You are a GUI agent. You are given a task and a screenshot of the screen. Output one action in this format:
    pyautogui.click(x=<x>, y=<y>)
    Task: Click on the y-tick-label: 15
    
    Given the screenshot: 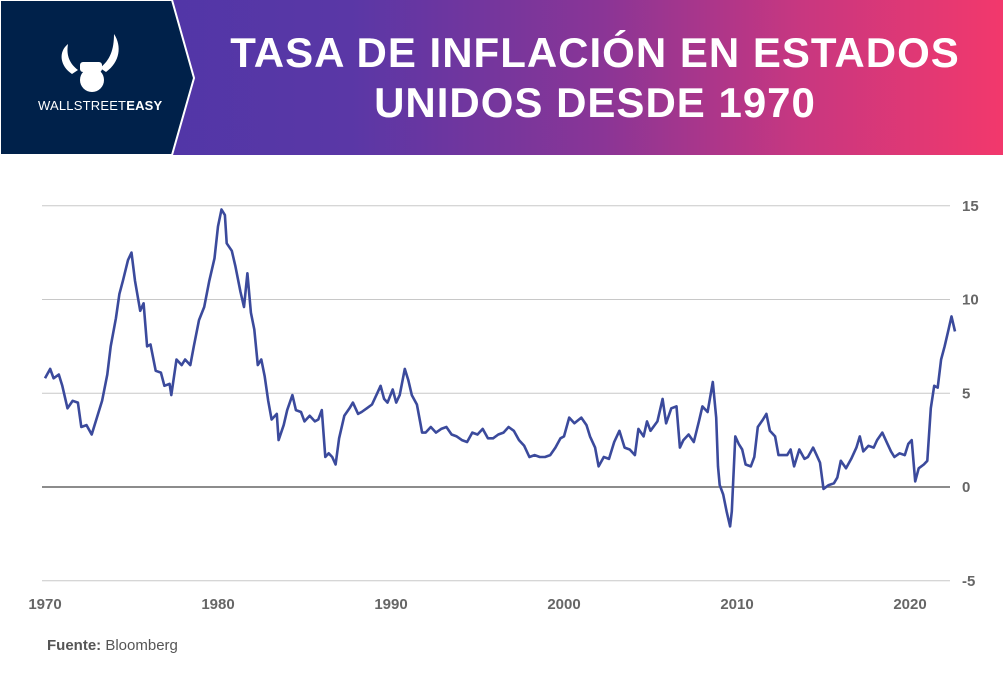 What is the action you would take?
    pyautogui.click(x=970, y=206)
    